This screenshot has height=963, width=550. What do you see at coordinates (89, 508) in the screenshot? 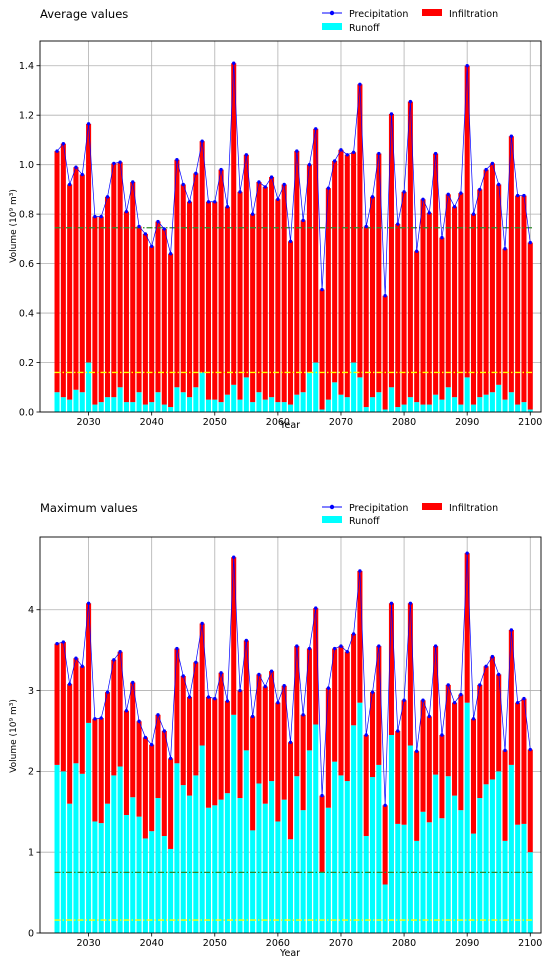
I see `chart-title: Maximum values` at bounding box center [89, 508].